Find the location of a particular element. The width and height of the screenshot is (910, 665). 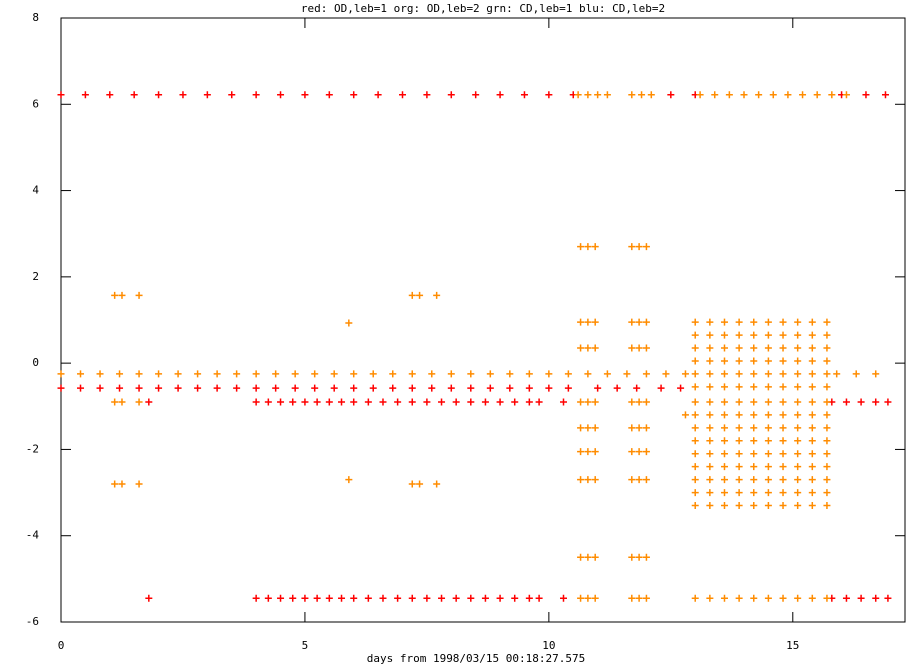

y-tick-label: 4 is located at coordinates (35, 190).